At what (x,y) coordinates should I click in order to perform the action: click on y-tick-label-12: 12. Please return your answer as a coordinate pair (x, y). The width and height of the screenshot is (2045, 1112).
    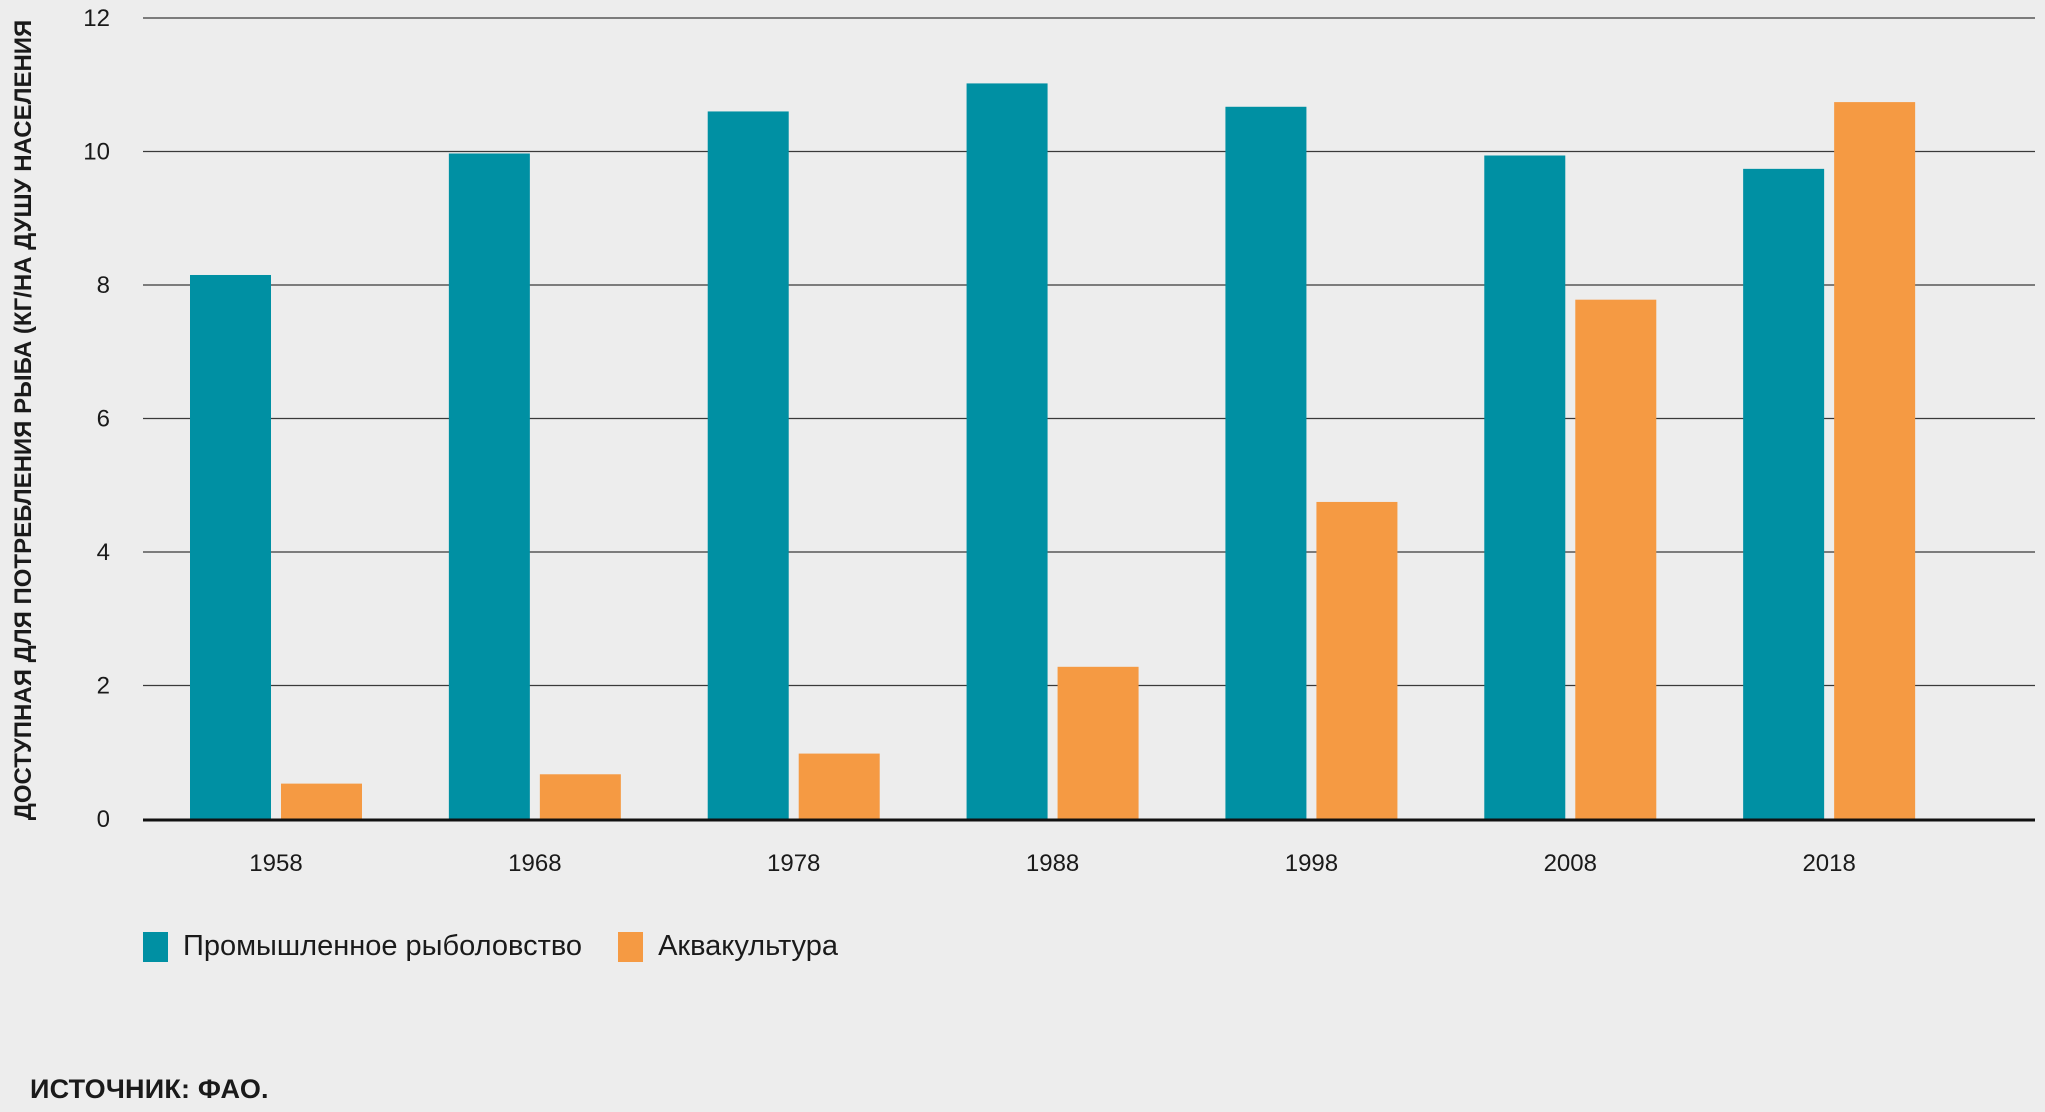
    Looking at the image, I should click on (96, 18).